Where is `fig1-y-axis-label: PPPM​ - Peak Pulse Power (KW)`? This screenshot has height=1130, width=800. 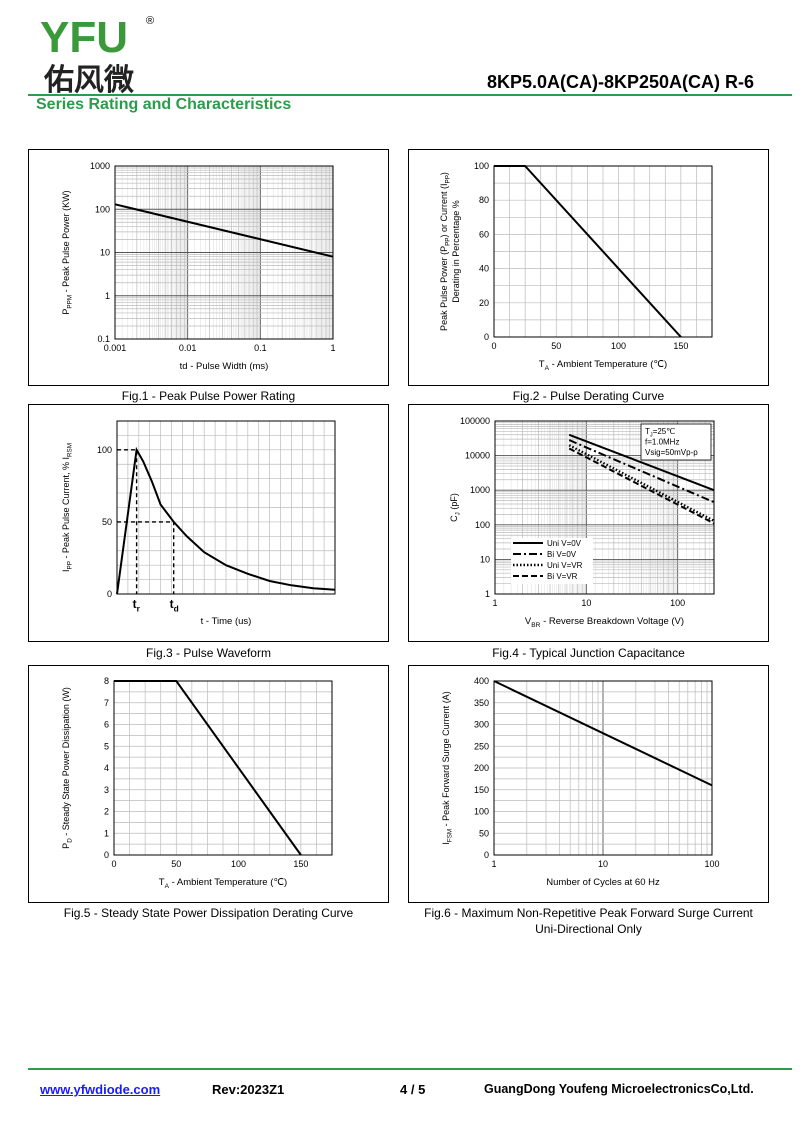 fig1-y-axis-label: PPPM​ - Peak Pulse Power (KW) is located at coordinates (67, 252).